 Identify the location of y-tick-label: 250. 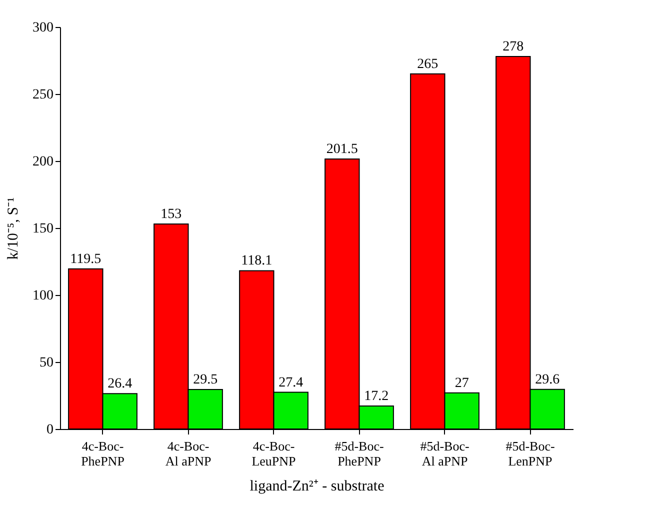
(43, 95).